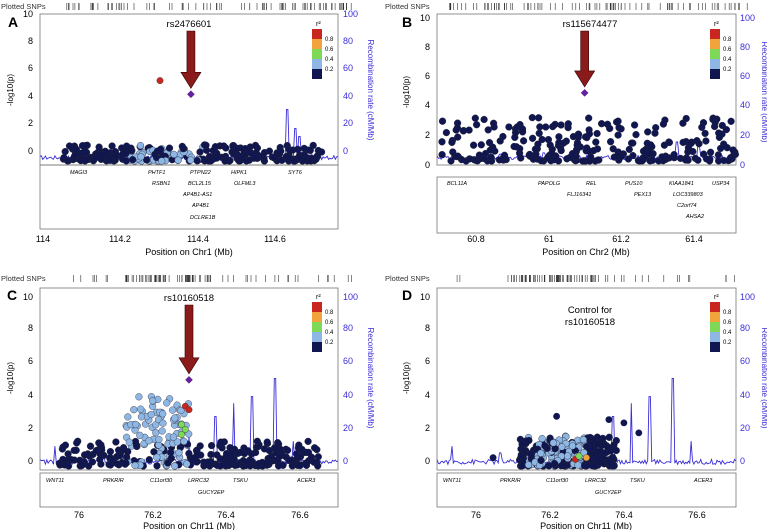 The width and height of the screenshot is (767, 530). I want to click on y2-axis-label: Recombination rate (cM/Mb), so click(763, 378).